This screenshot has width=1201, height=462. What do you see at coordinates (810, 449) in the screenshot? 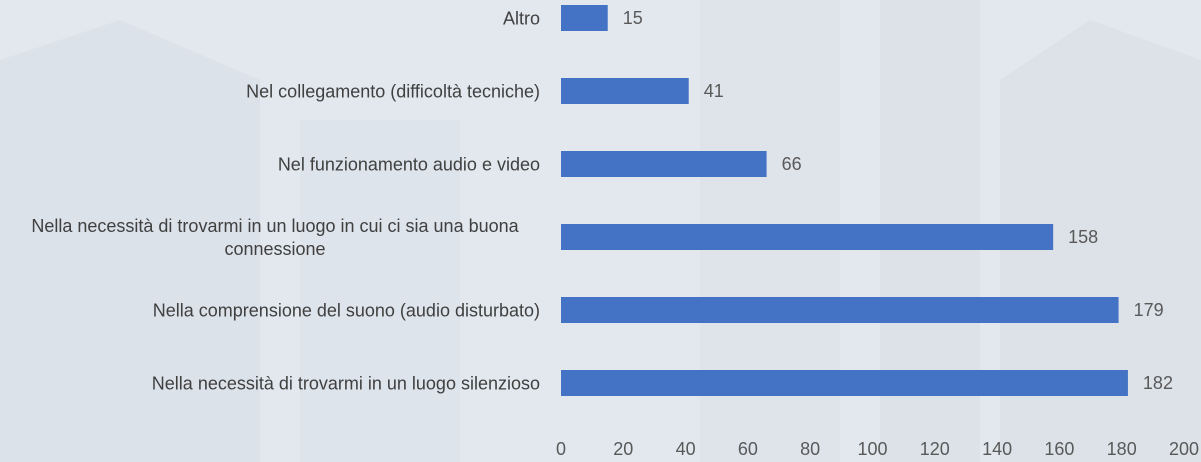
I see `x-tick-label: 80` at bounding box center [810, 449].